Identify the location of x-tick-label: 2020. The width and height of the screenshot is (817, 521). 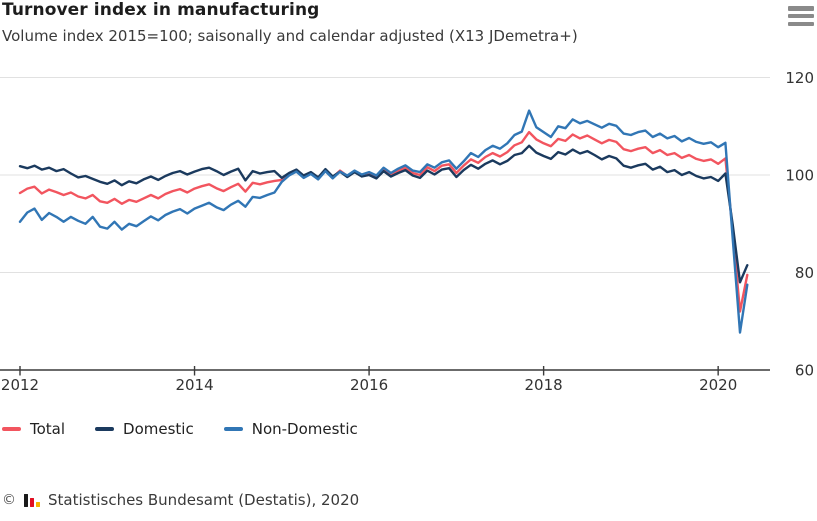
(718, 385).